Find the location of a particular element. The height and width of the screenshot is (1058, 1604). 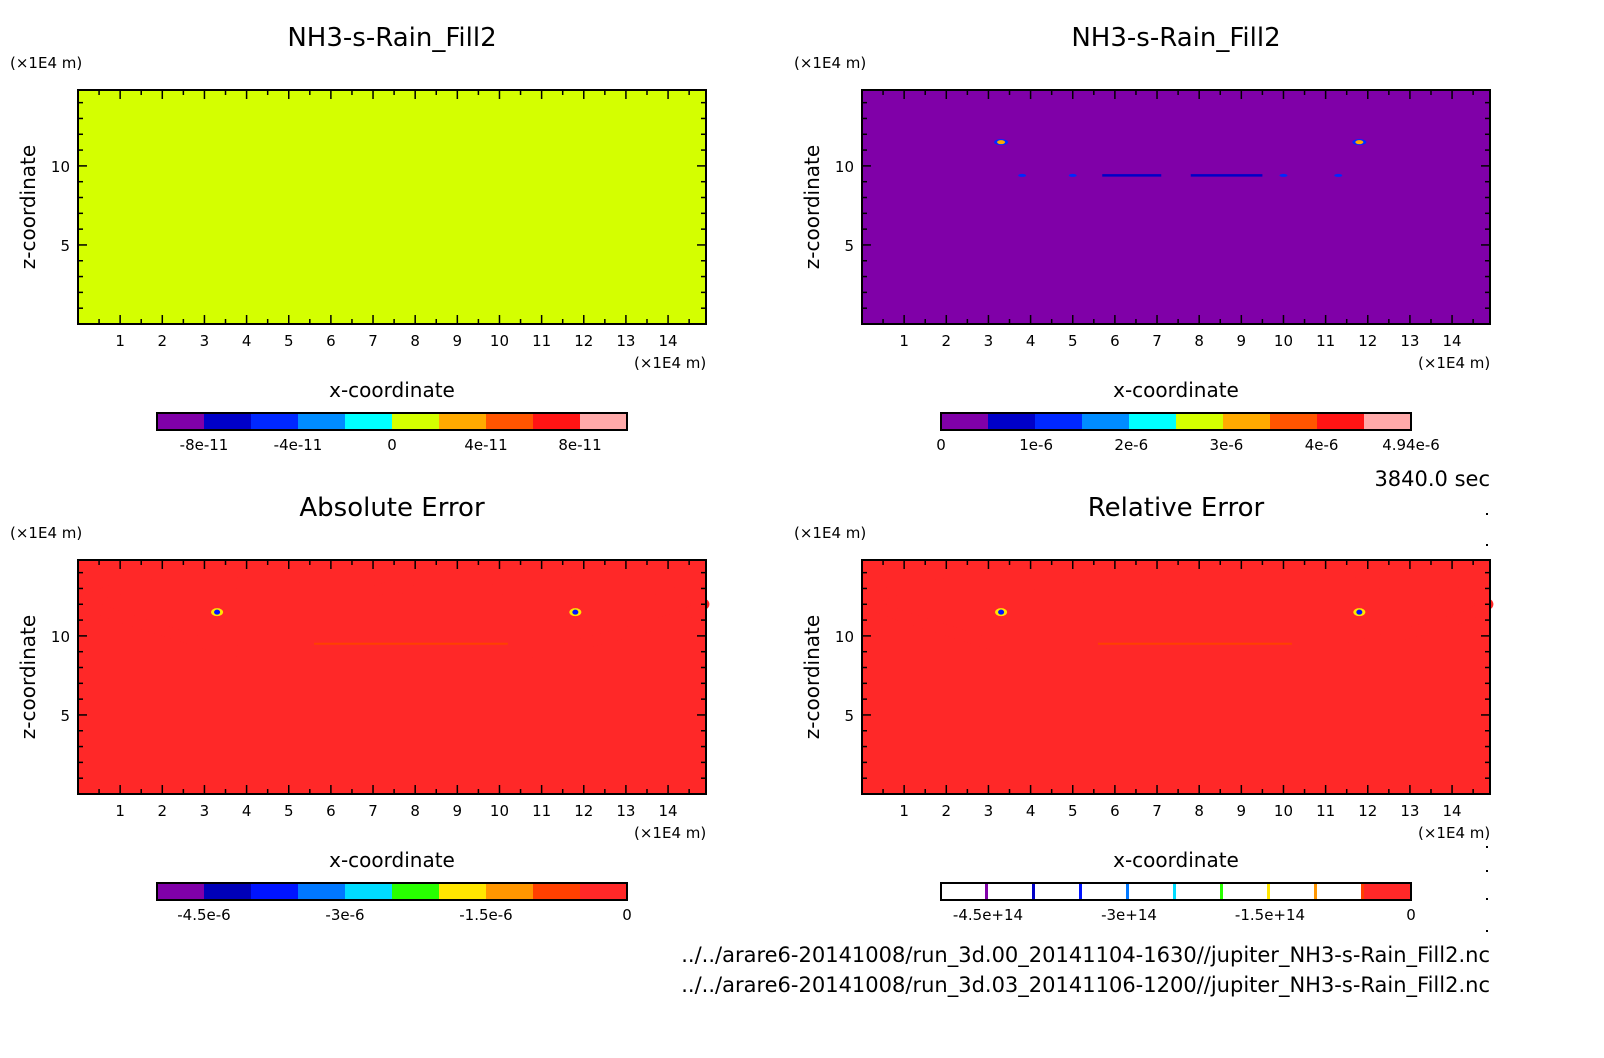

error-ring is located at coordinates (1178, 617).